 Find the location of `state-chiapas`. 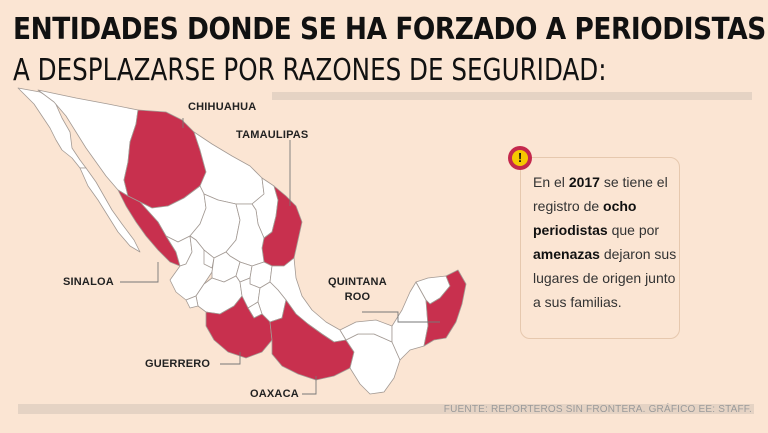

state-chiapas is located at coordinates (373, 364).